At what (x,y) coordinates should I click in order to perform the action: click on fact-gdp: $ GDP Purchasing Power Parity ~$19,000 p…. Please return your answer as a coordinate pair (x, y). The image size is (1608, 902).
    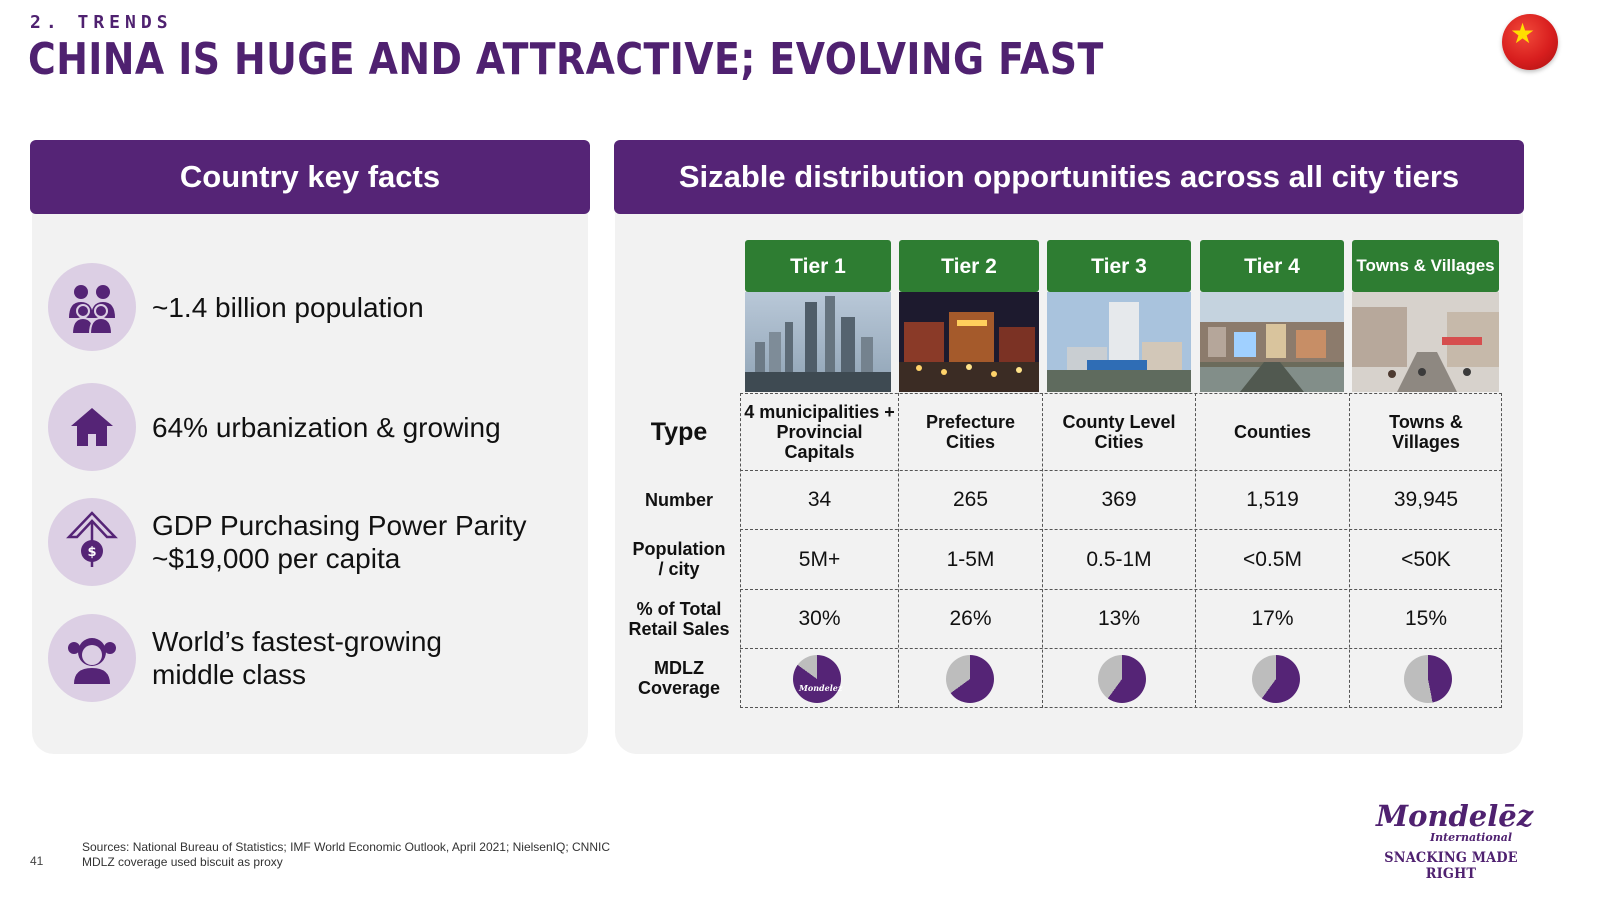
    Looking at the image, I should click on (290, 542).